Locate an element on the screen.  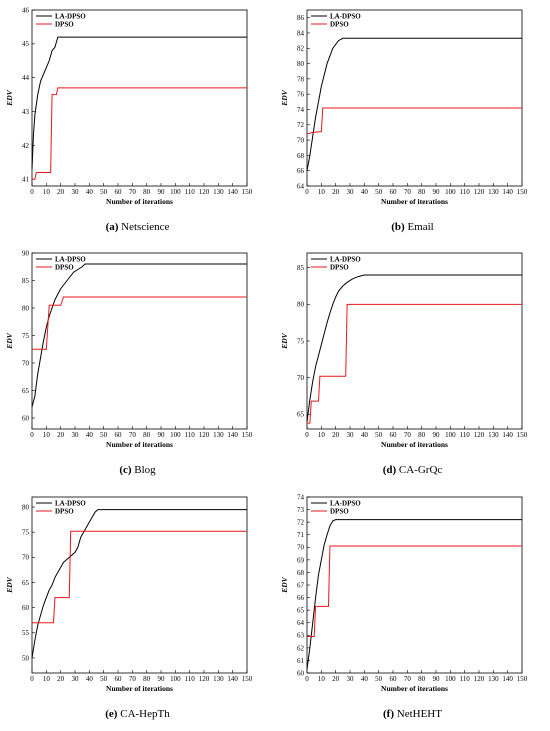
caption-letter: (c) is located at coordinates (125, 470).